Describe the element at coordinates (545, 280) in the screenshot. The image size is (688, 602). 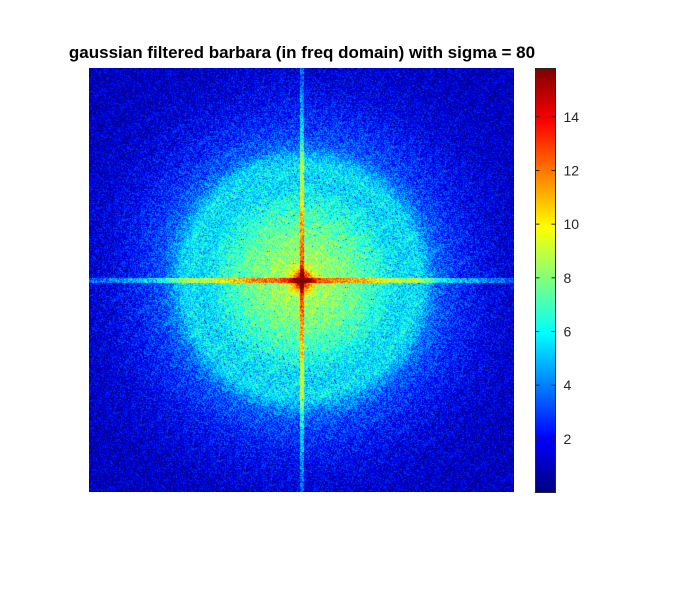
I see `colorbar-frame` at that location.